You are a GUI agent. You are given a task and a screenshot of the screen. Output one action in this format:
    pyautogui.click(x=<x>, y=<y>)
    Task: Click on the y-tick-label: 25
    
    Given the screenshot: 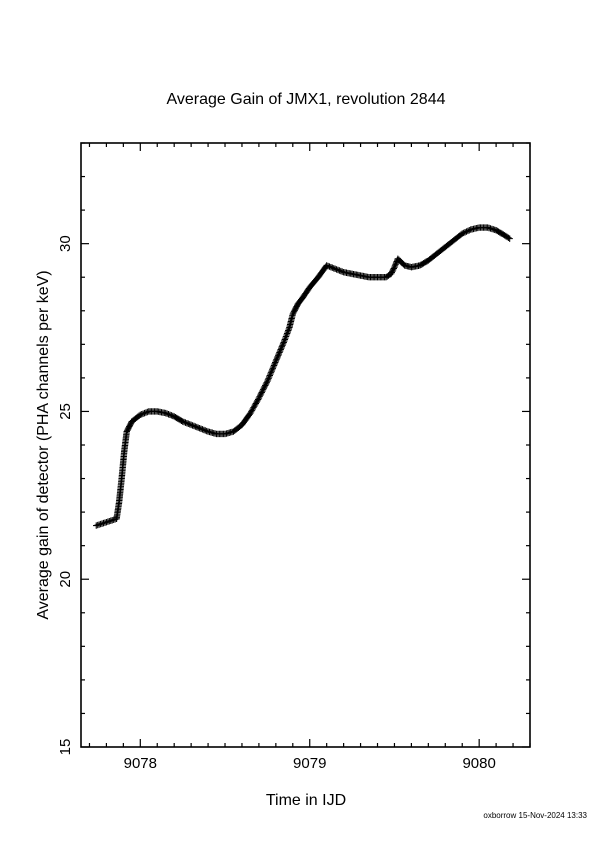 What is the action you would take?
    pyautogui.click(x=65, y=411)
    